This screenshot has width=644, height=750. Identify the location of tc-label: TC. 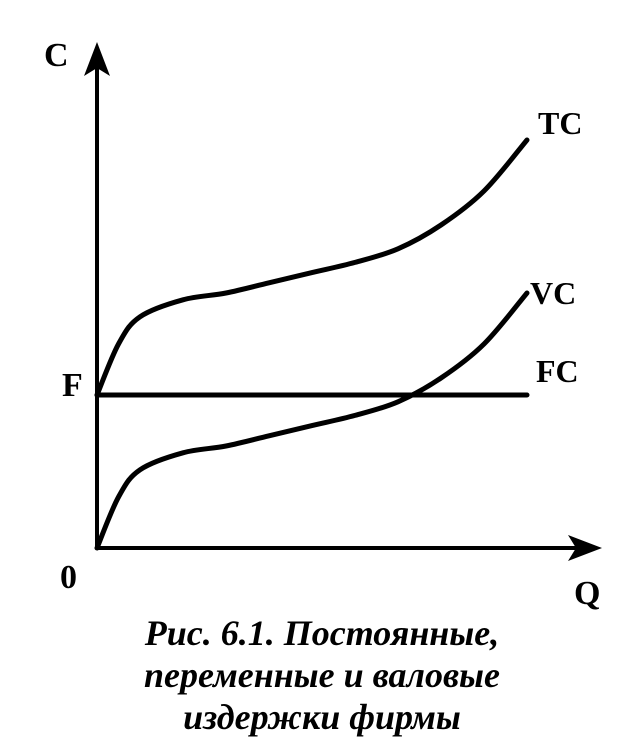
(560, 123).